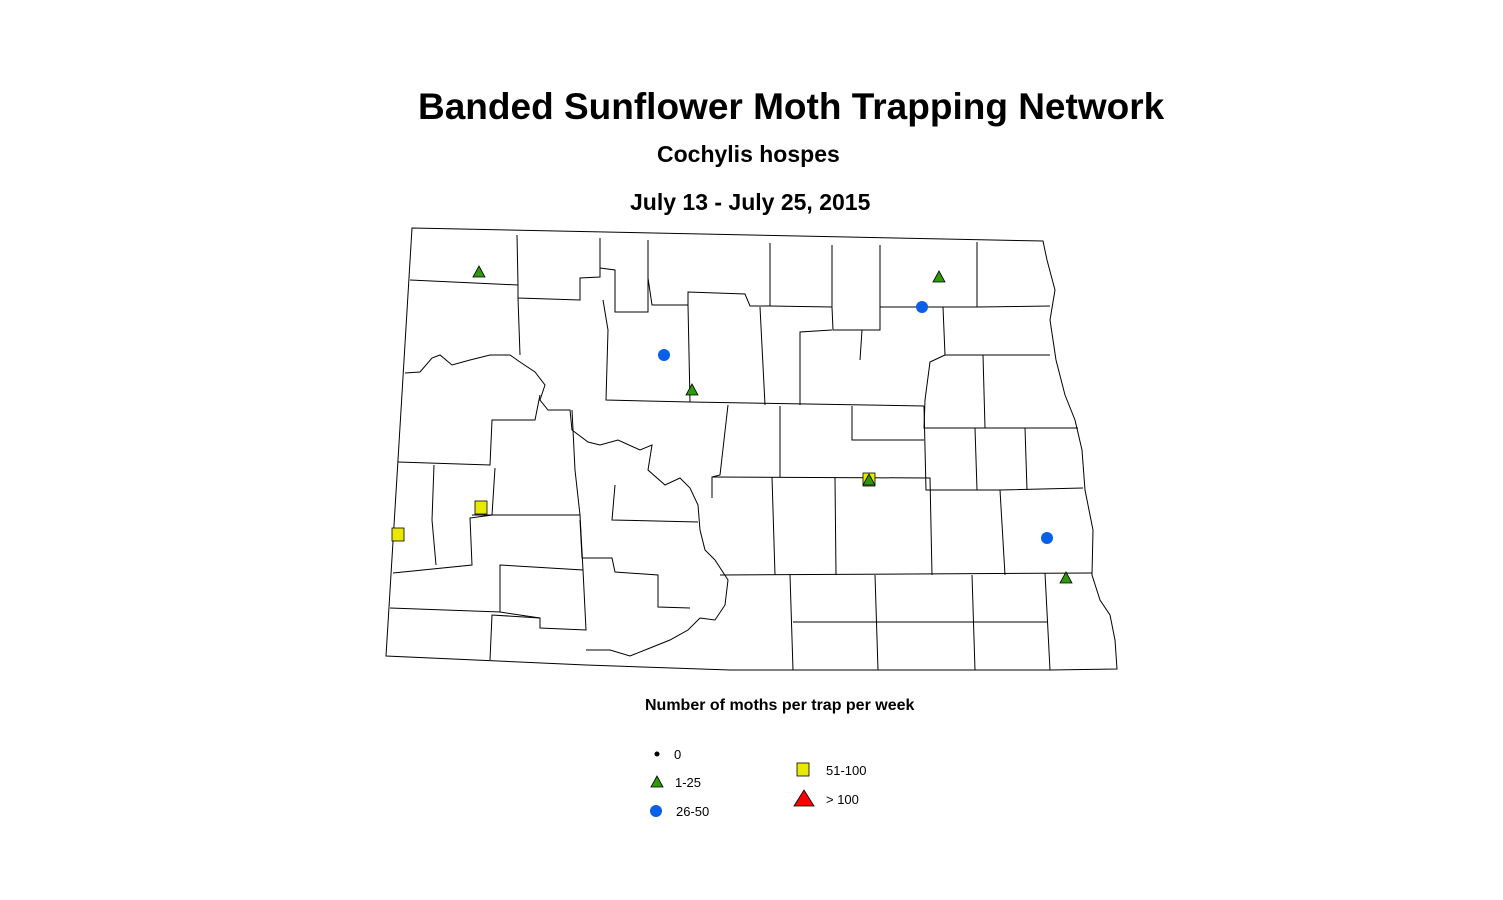 The image size is (1503, 900). What do you see at coordinates (656, 811) in the screenshot?
I see `legend-circle-blue-icon` at bounding box center [656, 811].